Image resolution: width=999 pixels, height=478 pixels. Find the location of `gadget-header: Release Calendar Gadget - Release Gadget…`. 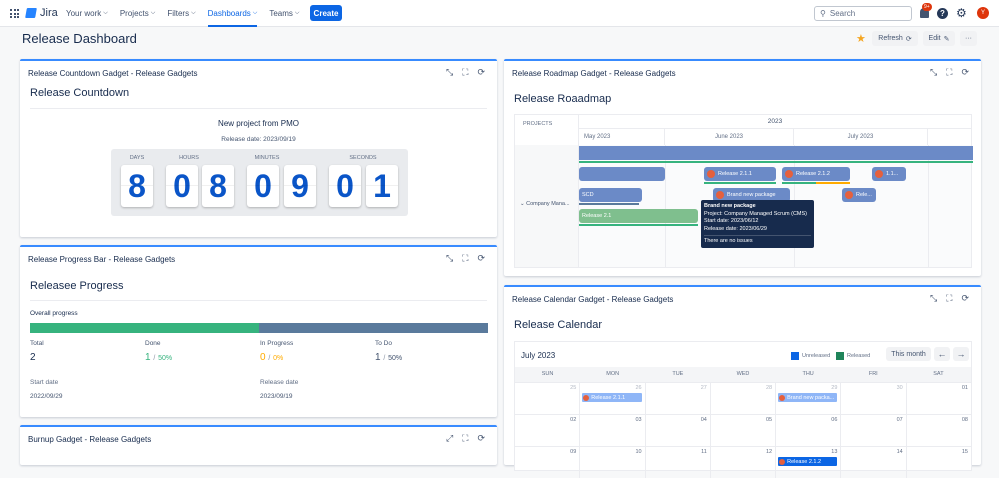

gadget-header: Release Calendar Gadget - Release Gadget… is located at coordinates (593, 299).